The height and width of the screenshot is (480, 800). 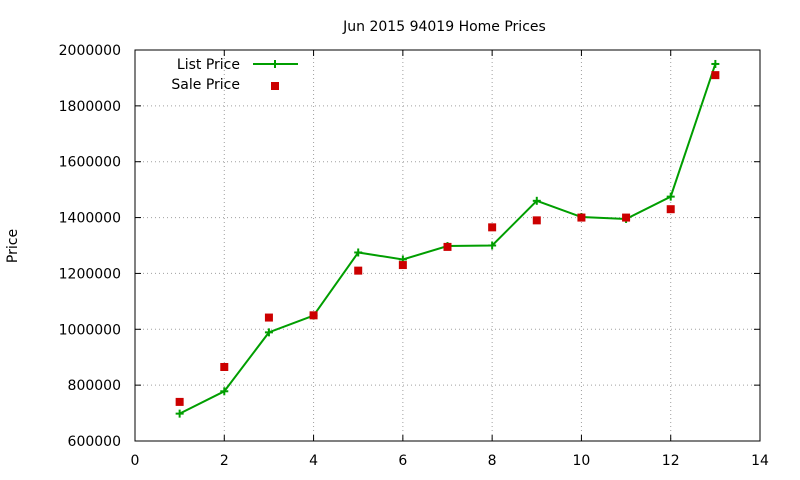 I want to click on x-tick-label: 14, so click(x=760, y=461).